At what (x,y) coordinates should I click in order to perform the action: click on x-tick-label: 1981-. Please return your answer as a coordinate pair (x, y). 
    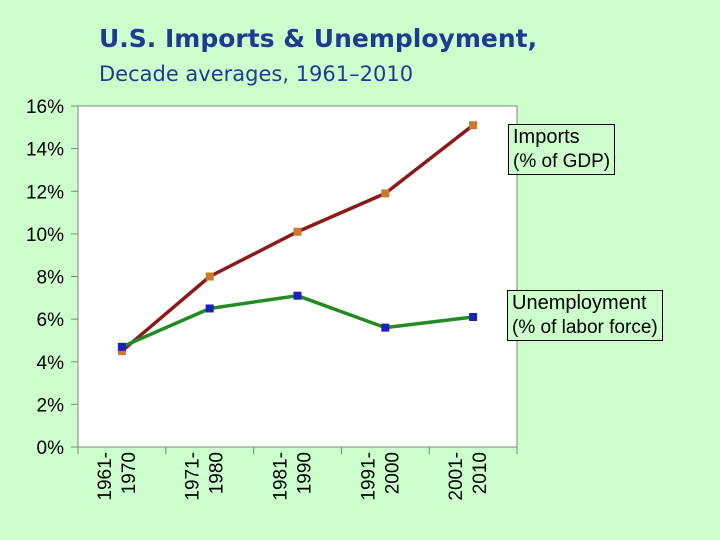
    Looking at the image, I should click on (281, 476).